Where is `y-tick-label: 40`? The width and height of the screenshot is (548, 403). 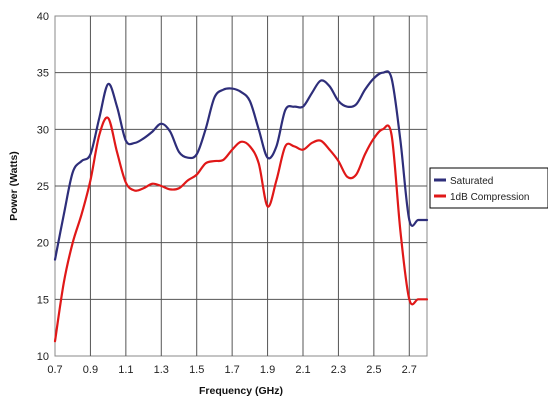
y-tick-label: 40 is located at coordinates (43, 17).